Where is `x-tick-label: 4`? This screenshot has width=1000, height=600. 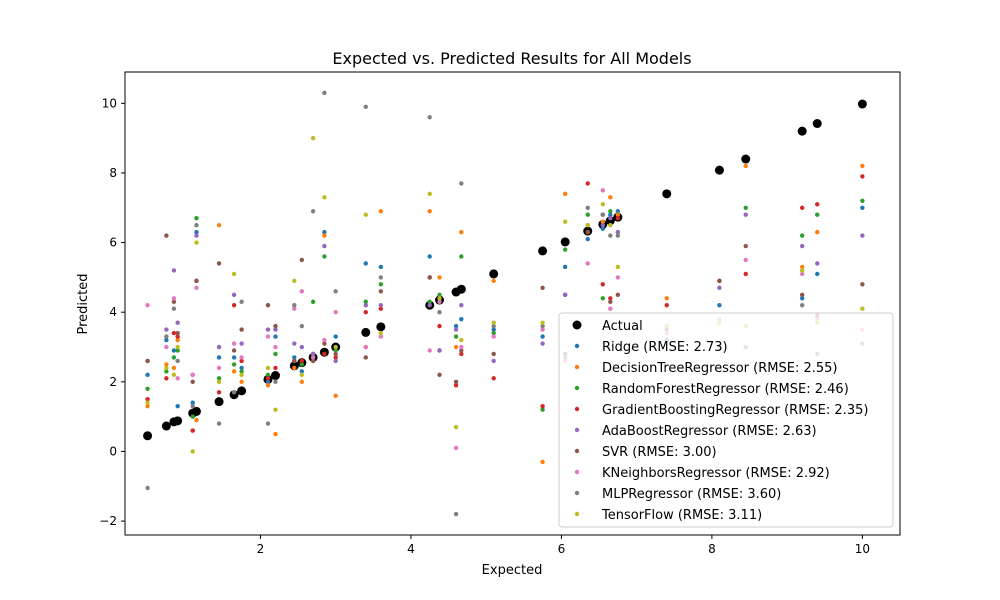
x-tick-label: 4 is located at coordinates (411, 549).